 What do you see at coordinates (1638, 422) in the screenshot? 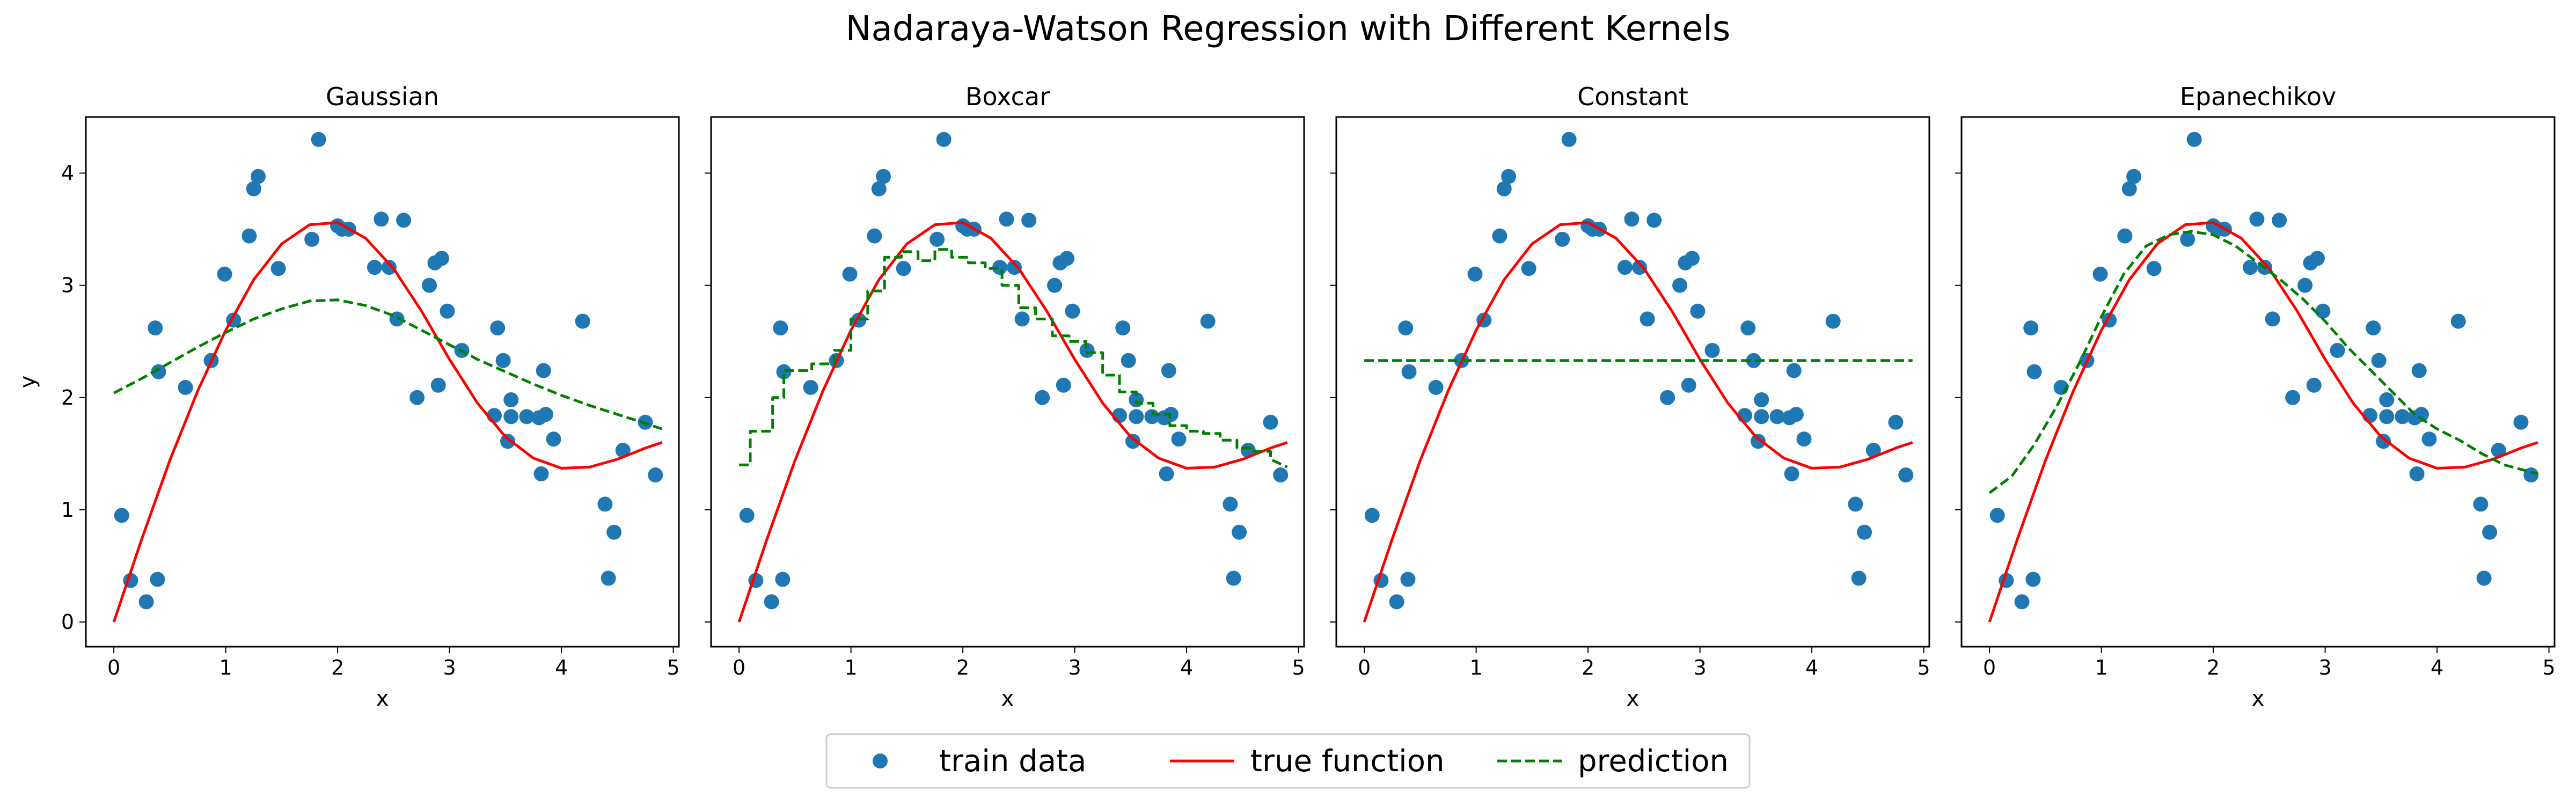
I see `true-function-line` at bounding box center [1638, 422].